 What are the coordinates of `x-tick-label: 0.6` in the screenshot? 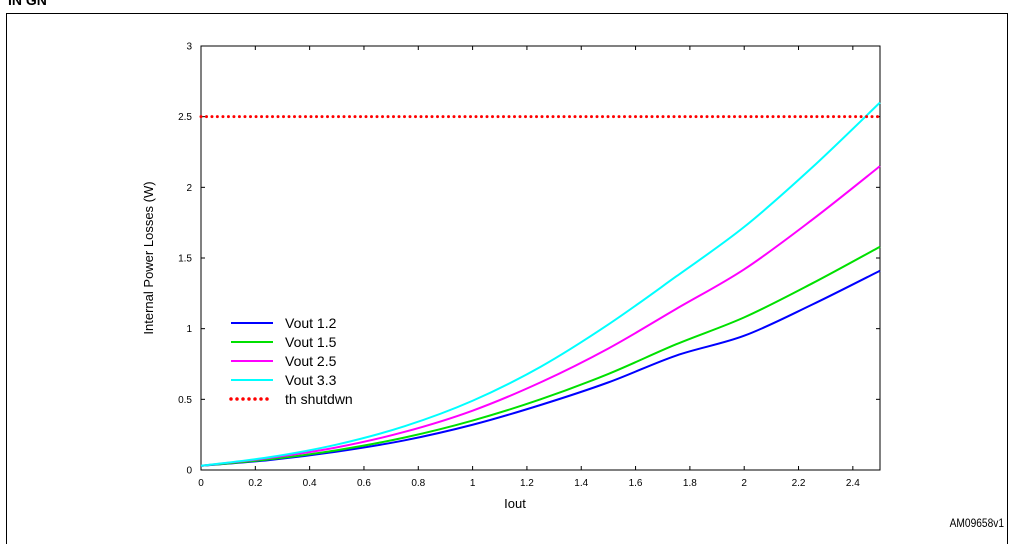 It's located at (364, 483).